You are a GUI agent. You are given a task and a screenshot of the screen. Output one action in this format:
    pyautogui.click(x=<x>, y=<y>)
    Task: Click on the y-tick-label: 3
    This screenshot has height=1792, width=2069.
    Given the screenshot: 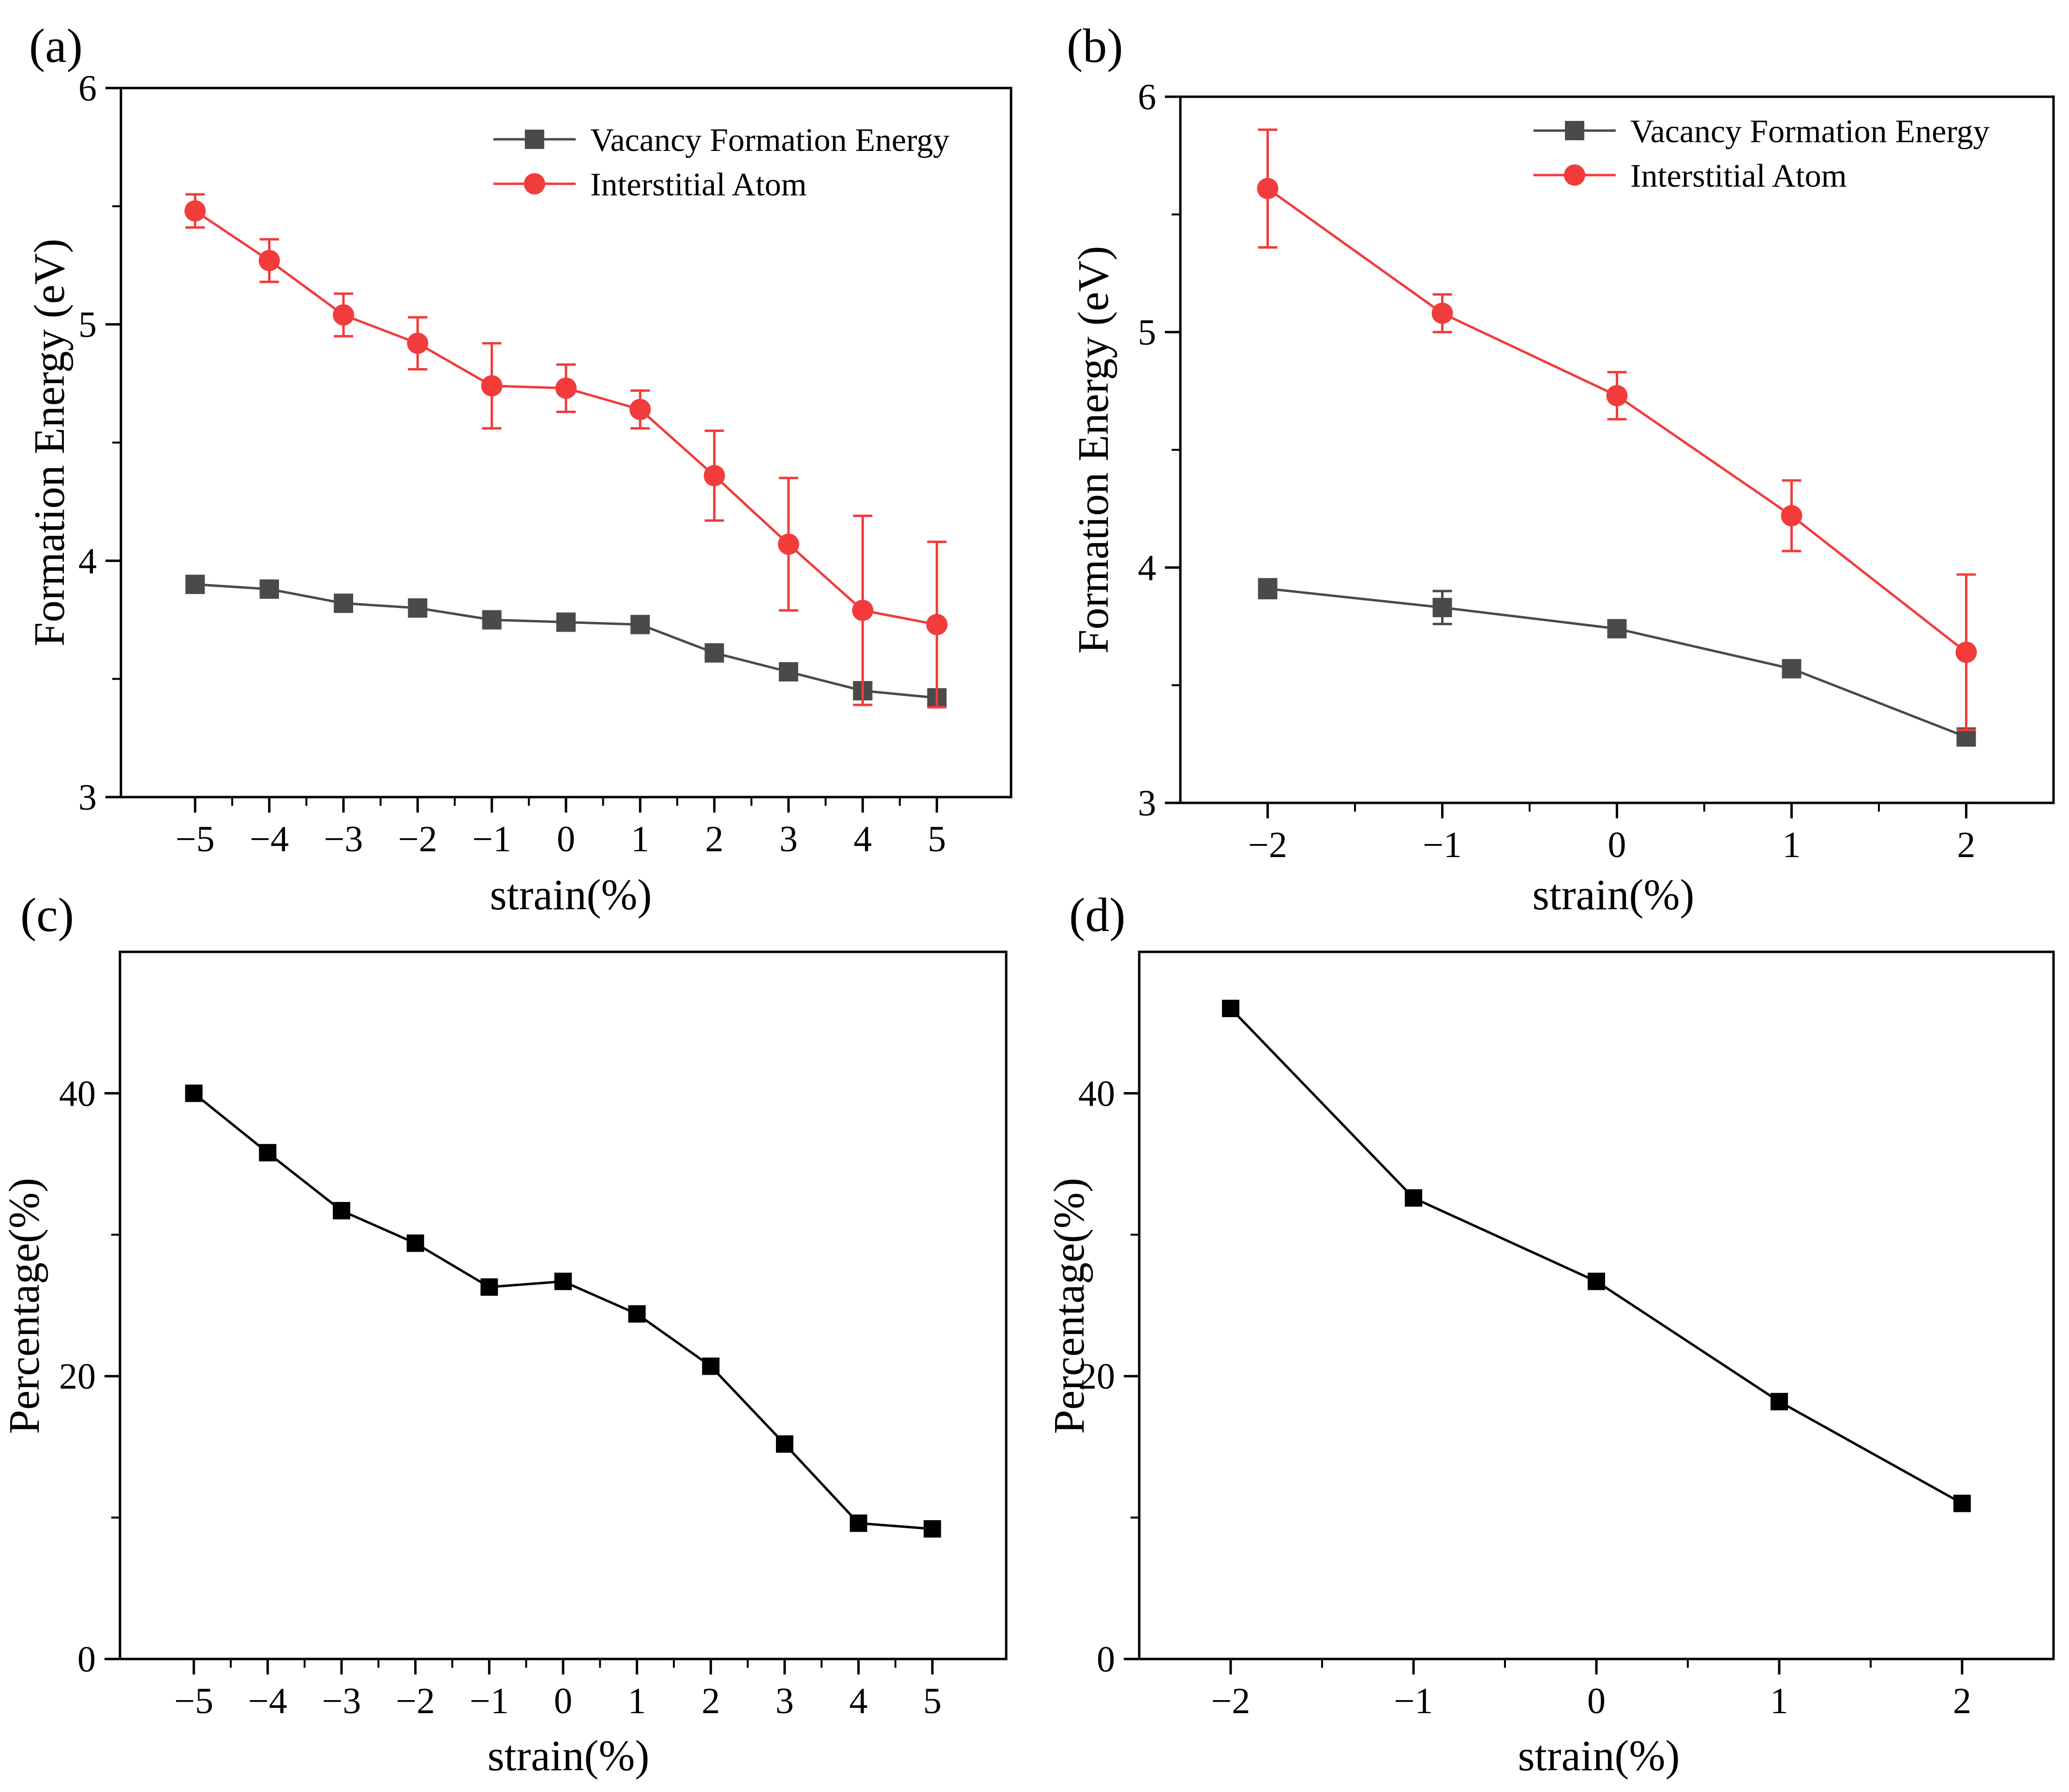 What is the action you would take?
    pyautogui.click(x=87, y=797)
    